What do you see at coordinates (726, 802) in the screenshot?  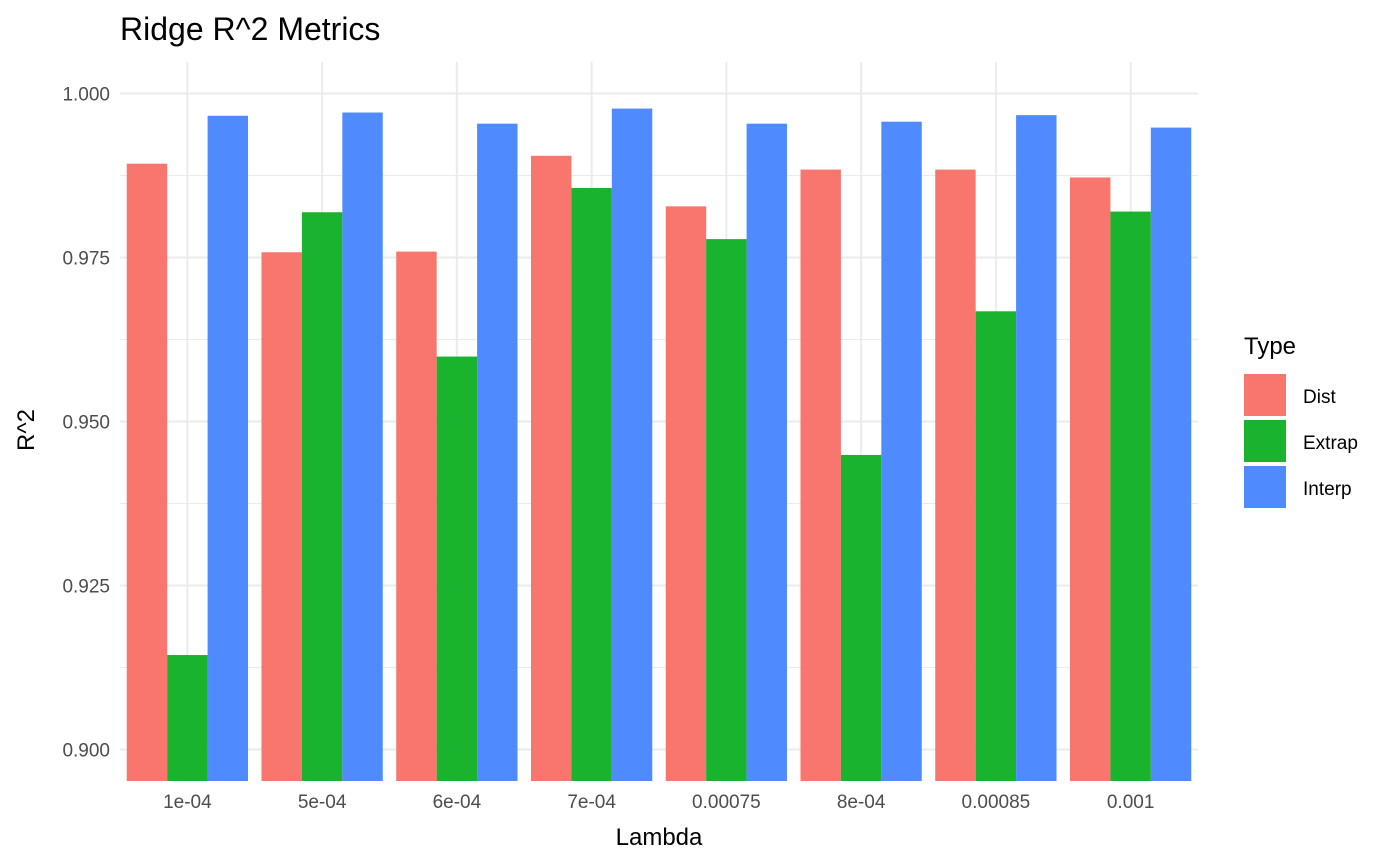 I see `x-tick-label: 0.00075` at bounding box center [726, 802].